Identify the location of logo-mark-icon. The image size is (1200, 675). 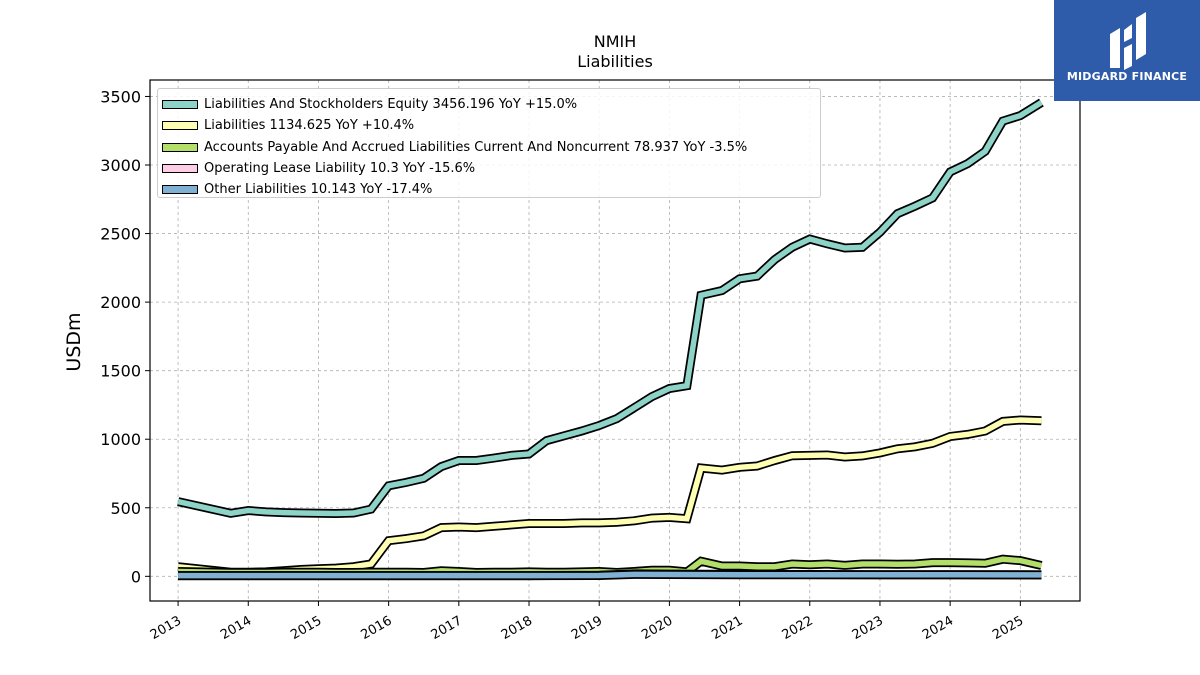
(1128, 41).